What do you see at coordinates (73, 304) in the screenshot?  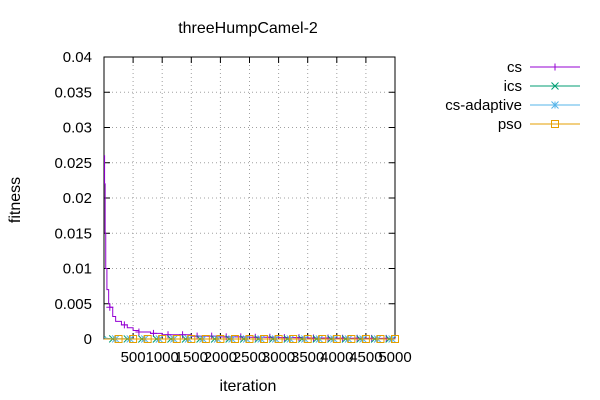 I see `y-tick-label: 0.005` at bounding box center [73, 304].